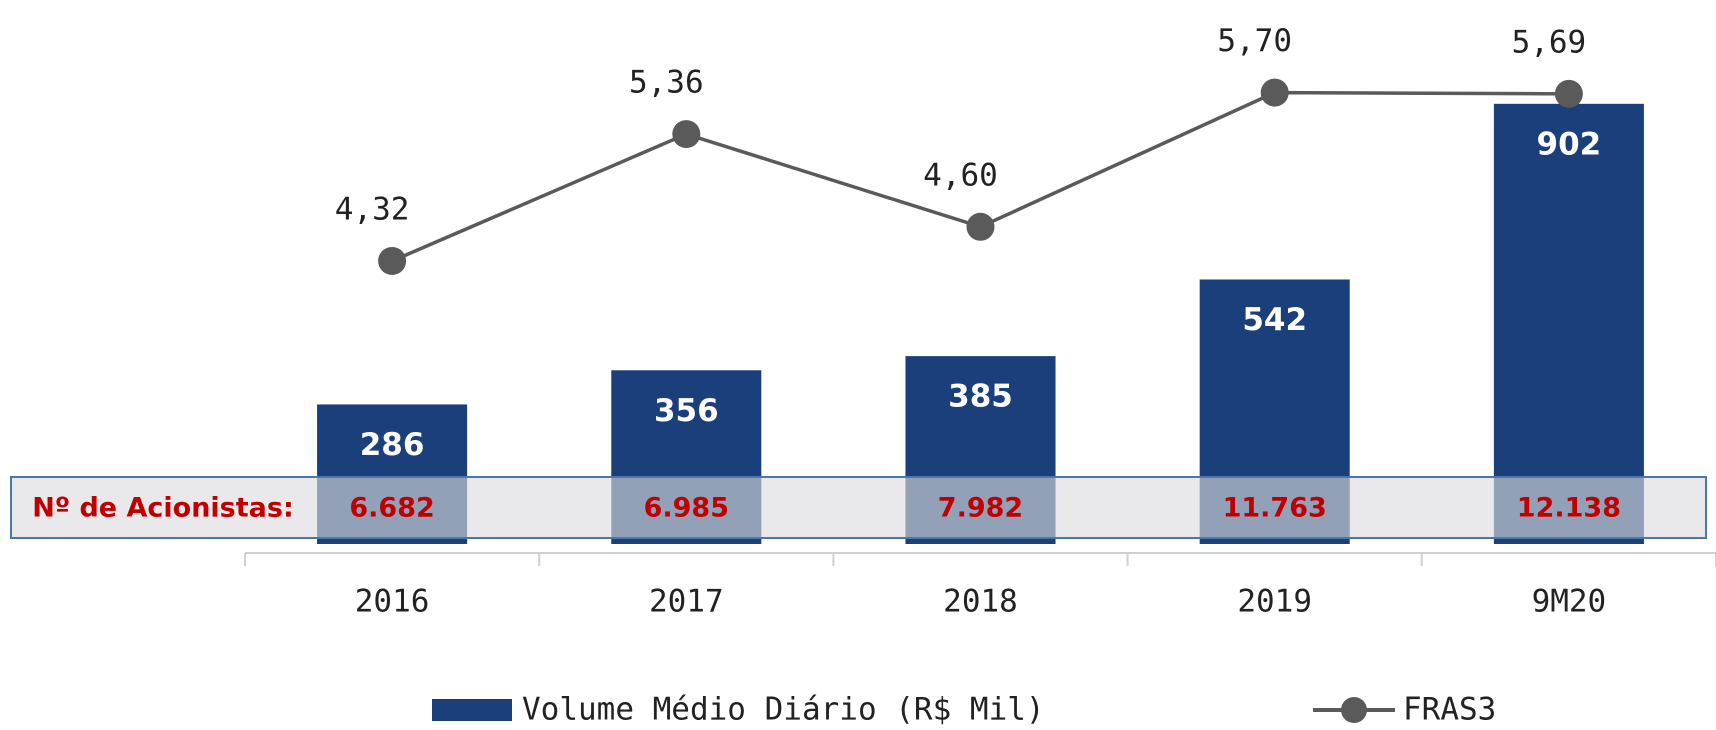 Image resolution: width=1716 pixels, height=730 pixels. What do you see at coordinates (392, 445) in the screenshot?
I see `bar-value-label: 286` at bounding box center [392, 445].